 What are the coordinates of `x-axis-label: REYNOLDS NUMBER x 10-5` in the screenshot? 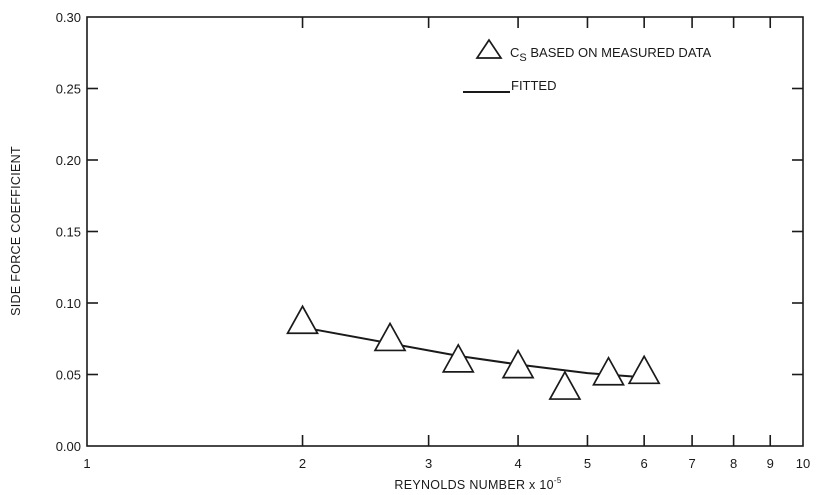 It's located at (477, 484).